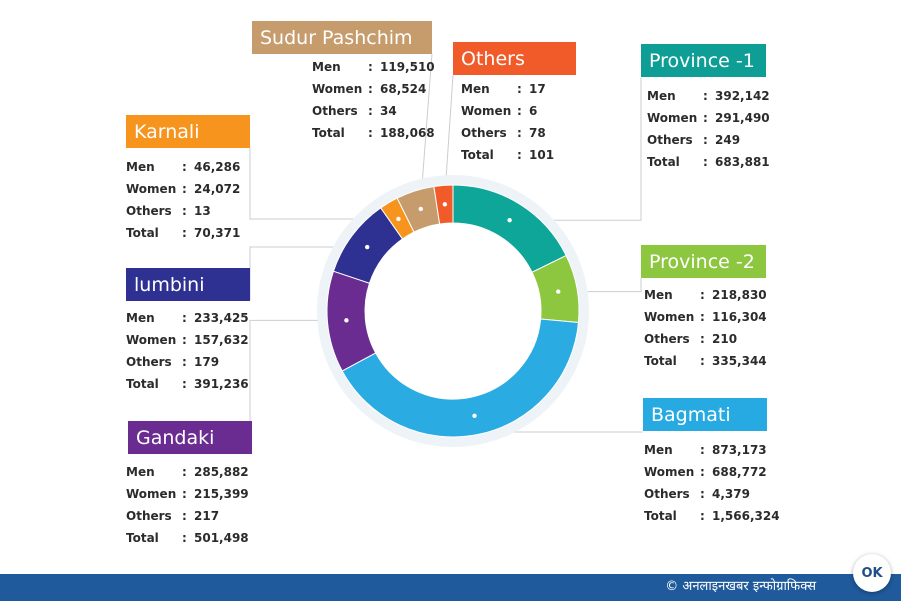  What do you see at coordinates (507, 133) in the screenshot?
I see `stat-row-others: Others:78` at bounding box center [507, 133].